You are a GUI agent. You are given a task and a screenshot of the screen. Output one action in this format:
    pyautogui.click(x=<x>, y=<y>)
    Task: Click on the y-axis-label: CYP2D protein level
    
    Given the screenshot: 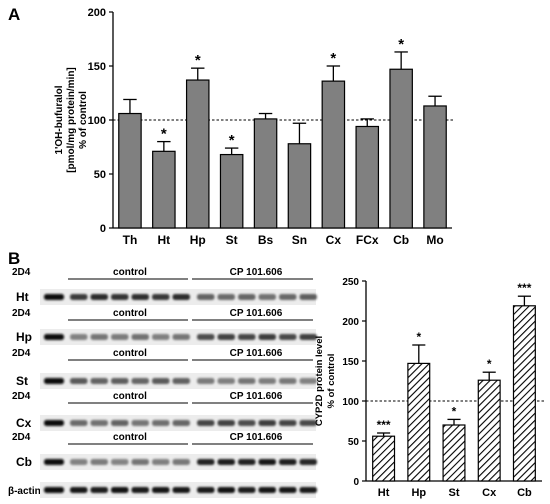 What is the action you would take?
    pyautogui.click(x=319, y=381)
    